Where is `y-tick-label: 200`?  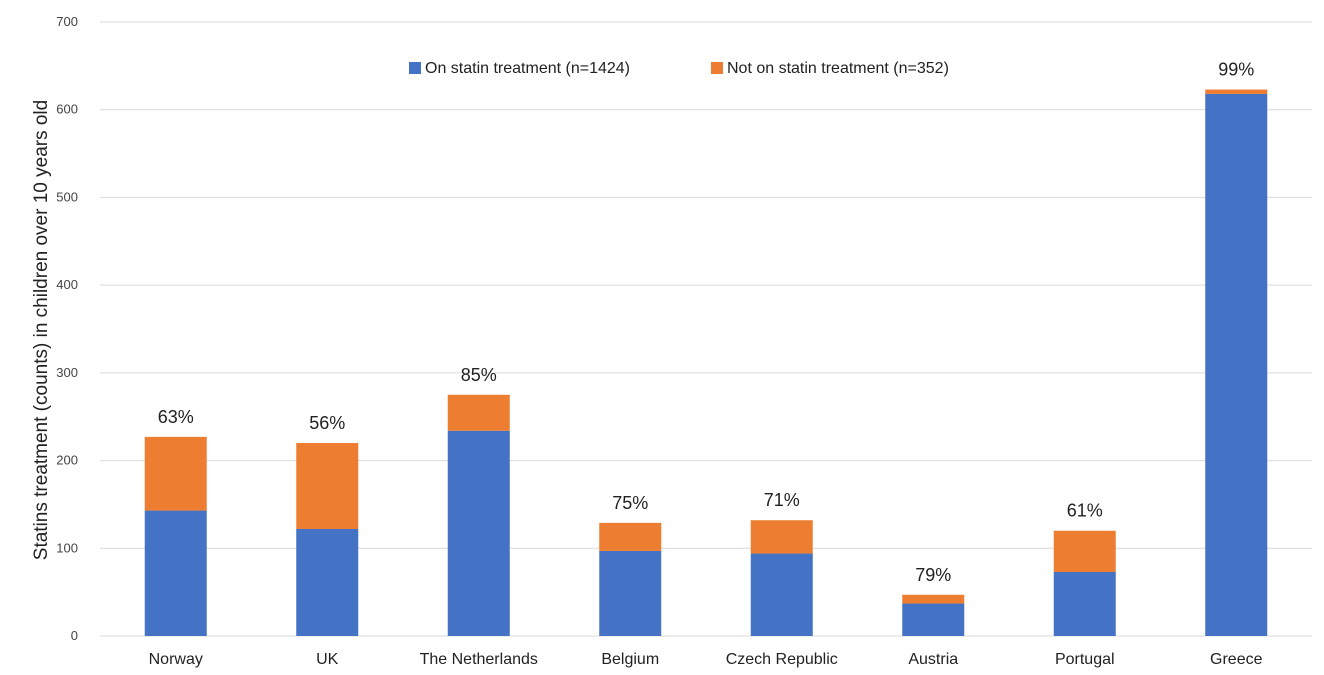
y-tick-label: 200 is located at coordinates (67, 460).